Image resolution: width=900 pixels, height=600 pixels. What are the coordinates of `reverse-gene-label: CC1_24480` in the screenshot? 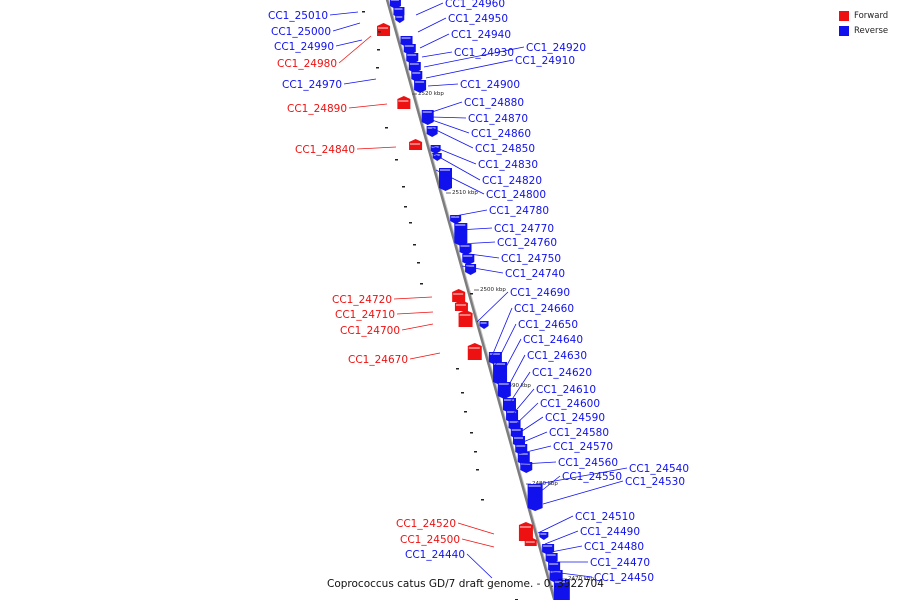 It's located at (614, 547).